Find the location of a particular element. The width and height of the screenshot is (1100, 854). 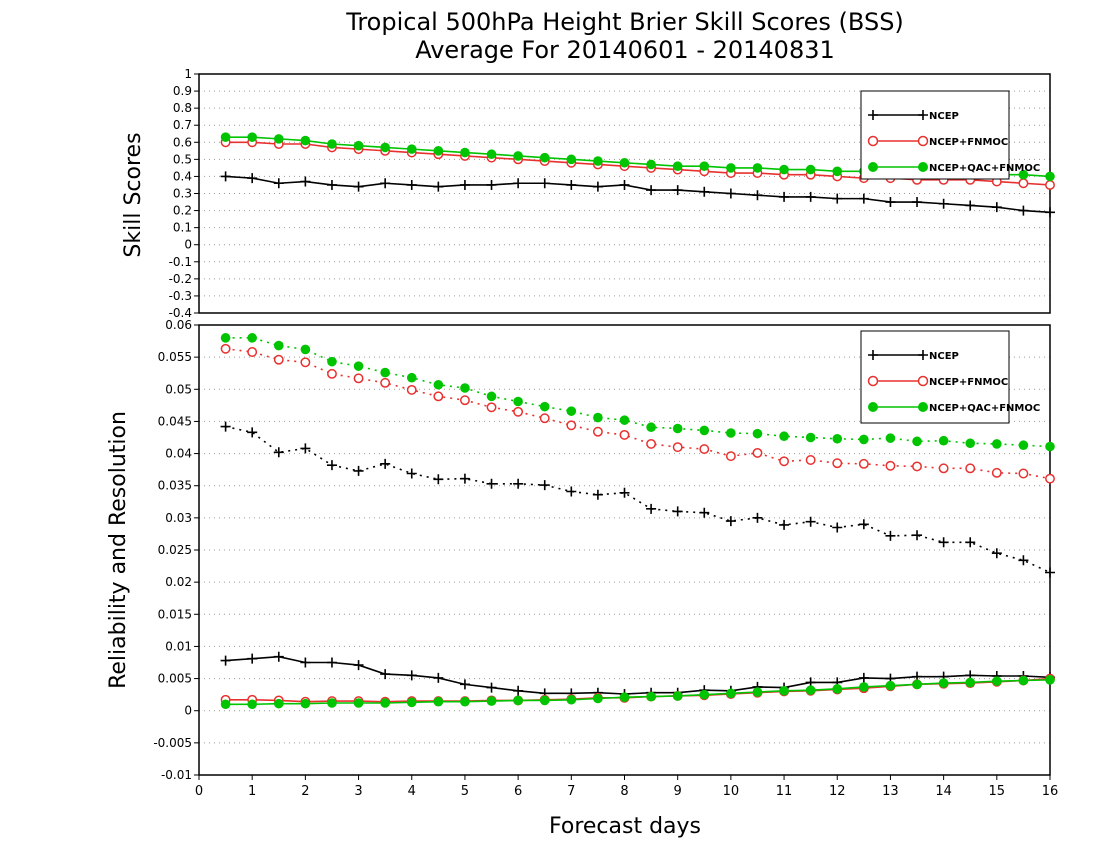

x-tick-label: 9 is located at coordinates (678, 791).